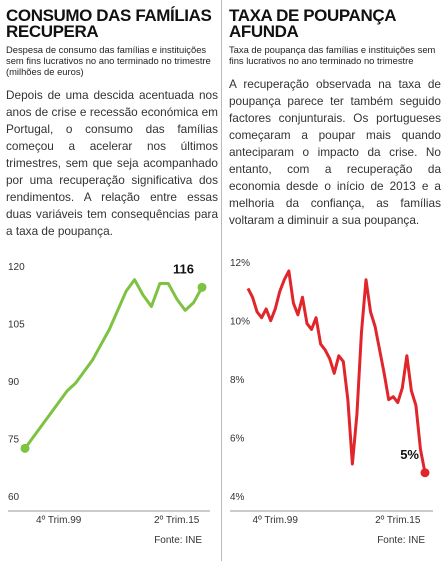  What do you see at coordinates (240, 263) in the screenshot?
I see `y-tick-label: 12%` at bounding box center [240, 263].